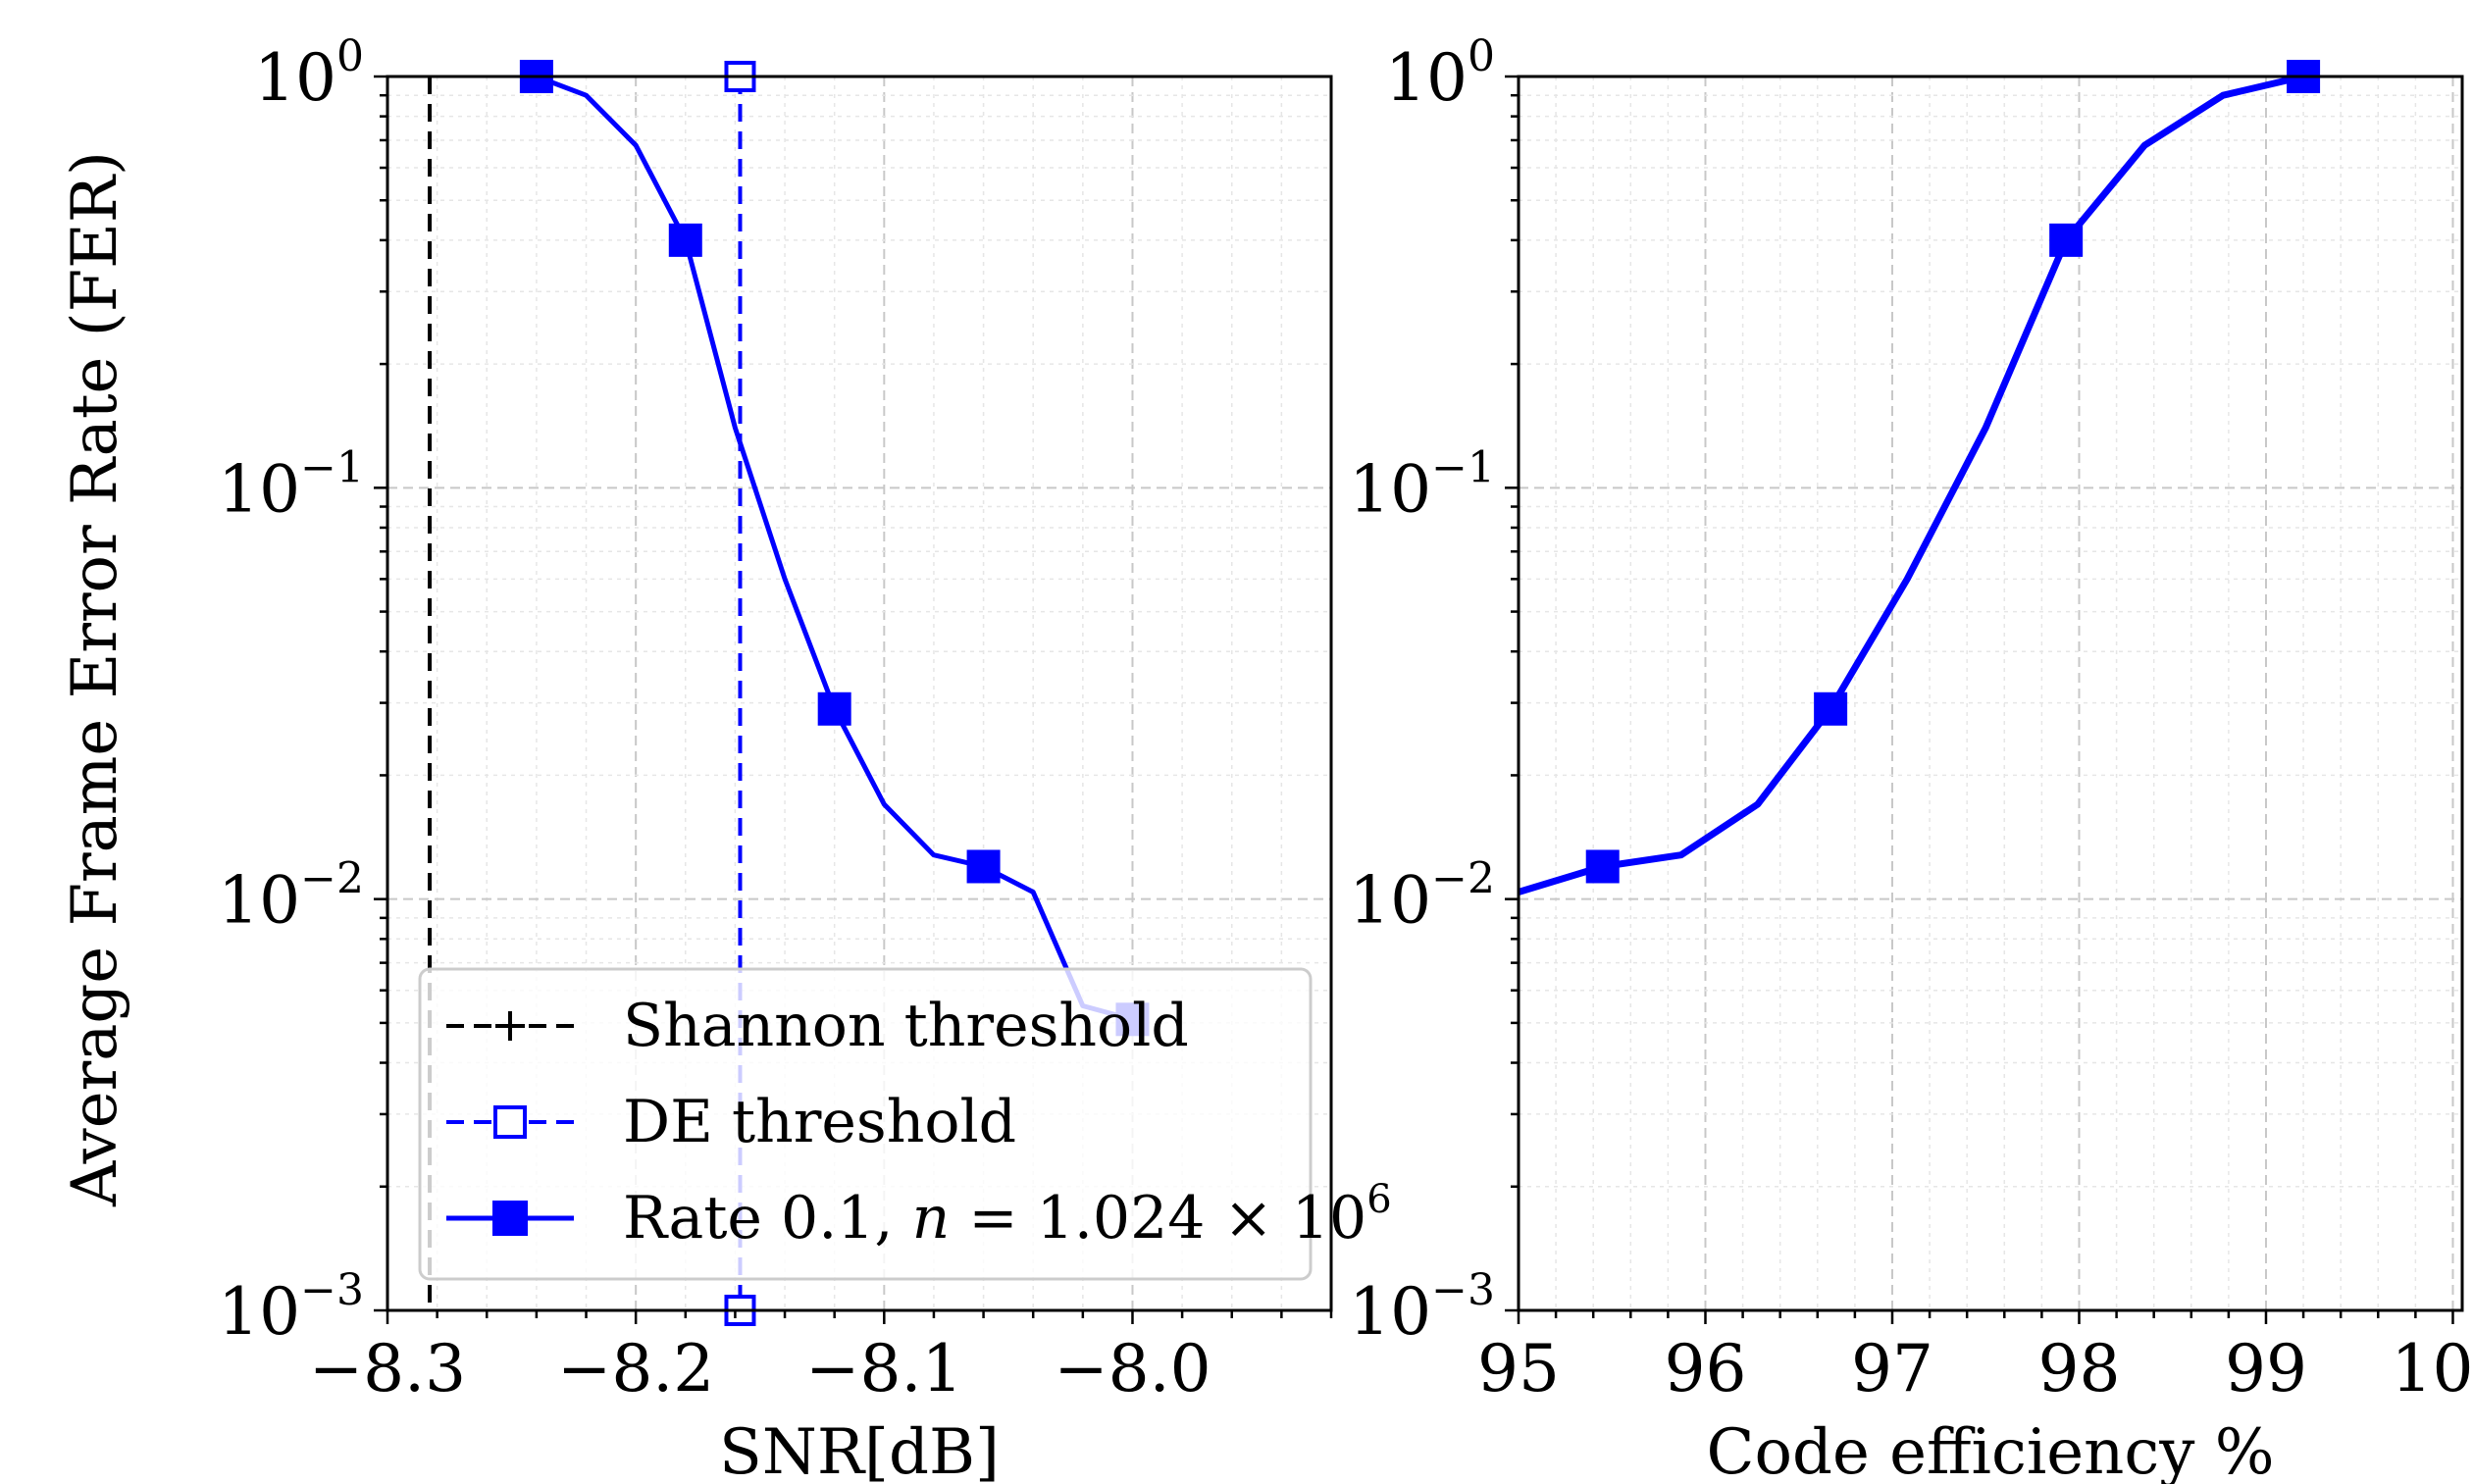  Describe the element at coordinates (859, 1450) in the screenshot. I see `snr-x-axis-label: SNR[dB]` at that location.